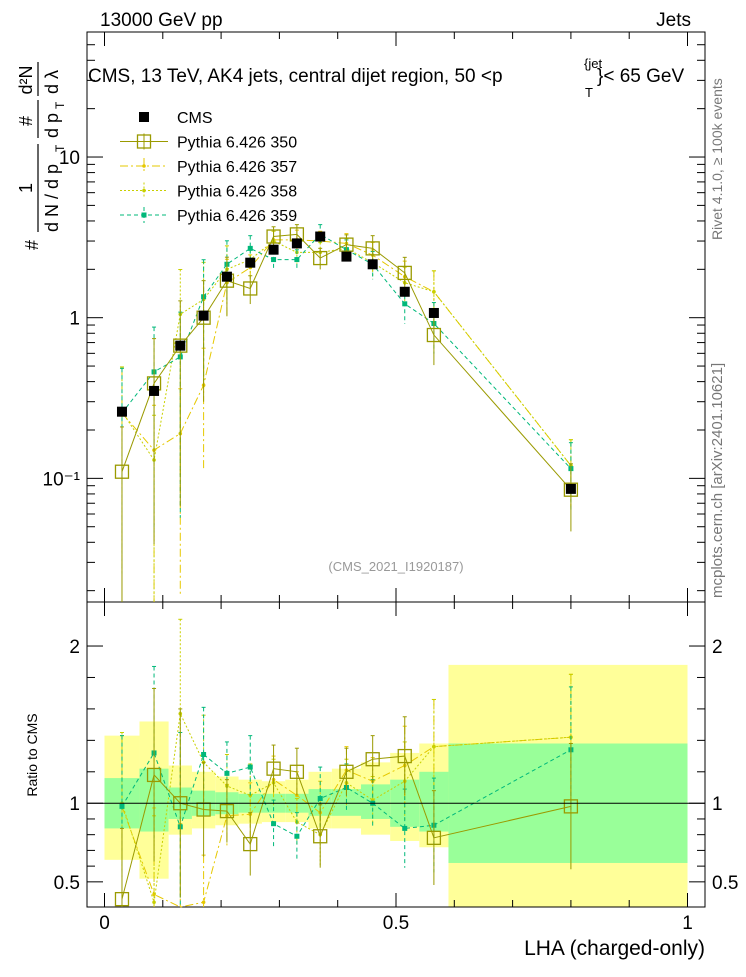 The width and height of the screenshot is (746, 977). Describe the element at coordinates (687, 923) in the screenshot. I see `x-tick-label: 1` at that location.